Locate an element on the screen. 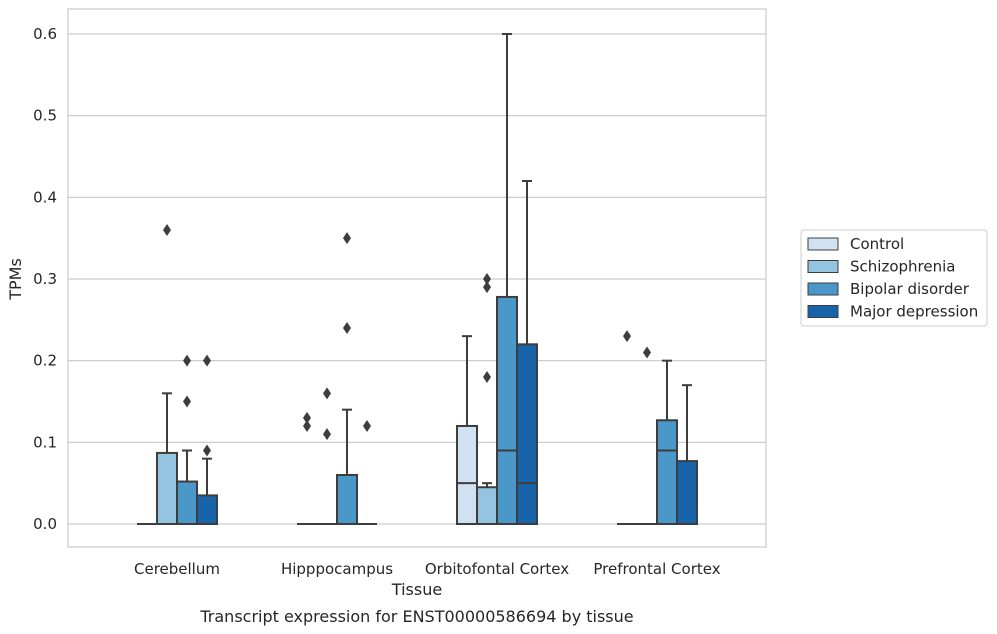 This screenshot has width=997, height=634. legend-label: Control is located at coordinates (877, 244).